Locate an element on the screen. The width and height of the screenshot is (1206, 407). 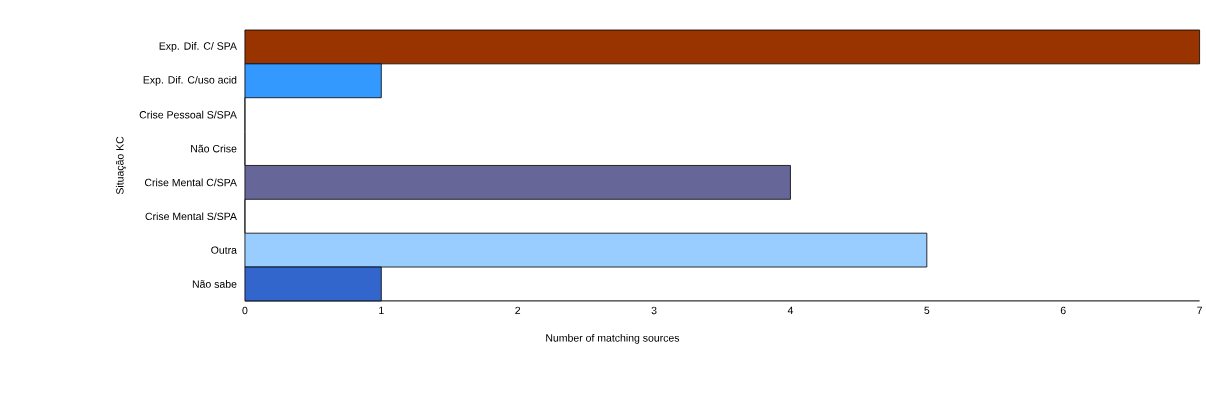
y-tick-label: Não Crise is located at coordinates (214, 148).